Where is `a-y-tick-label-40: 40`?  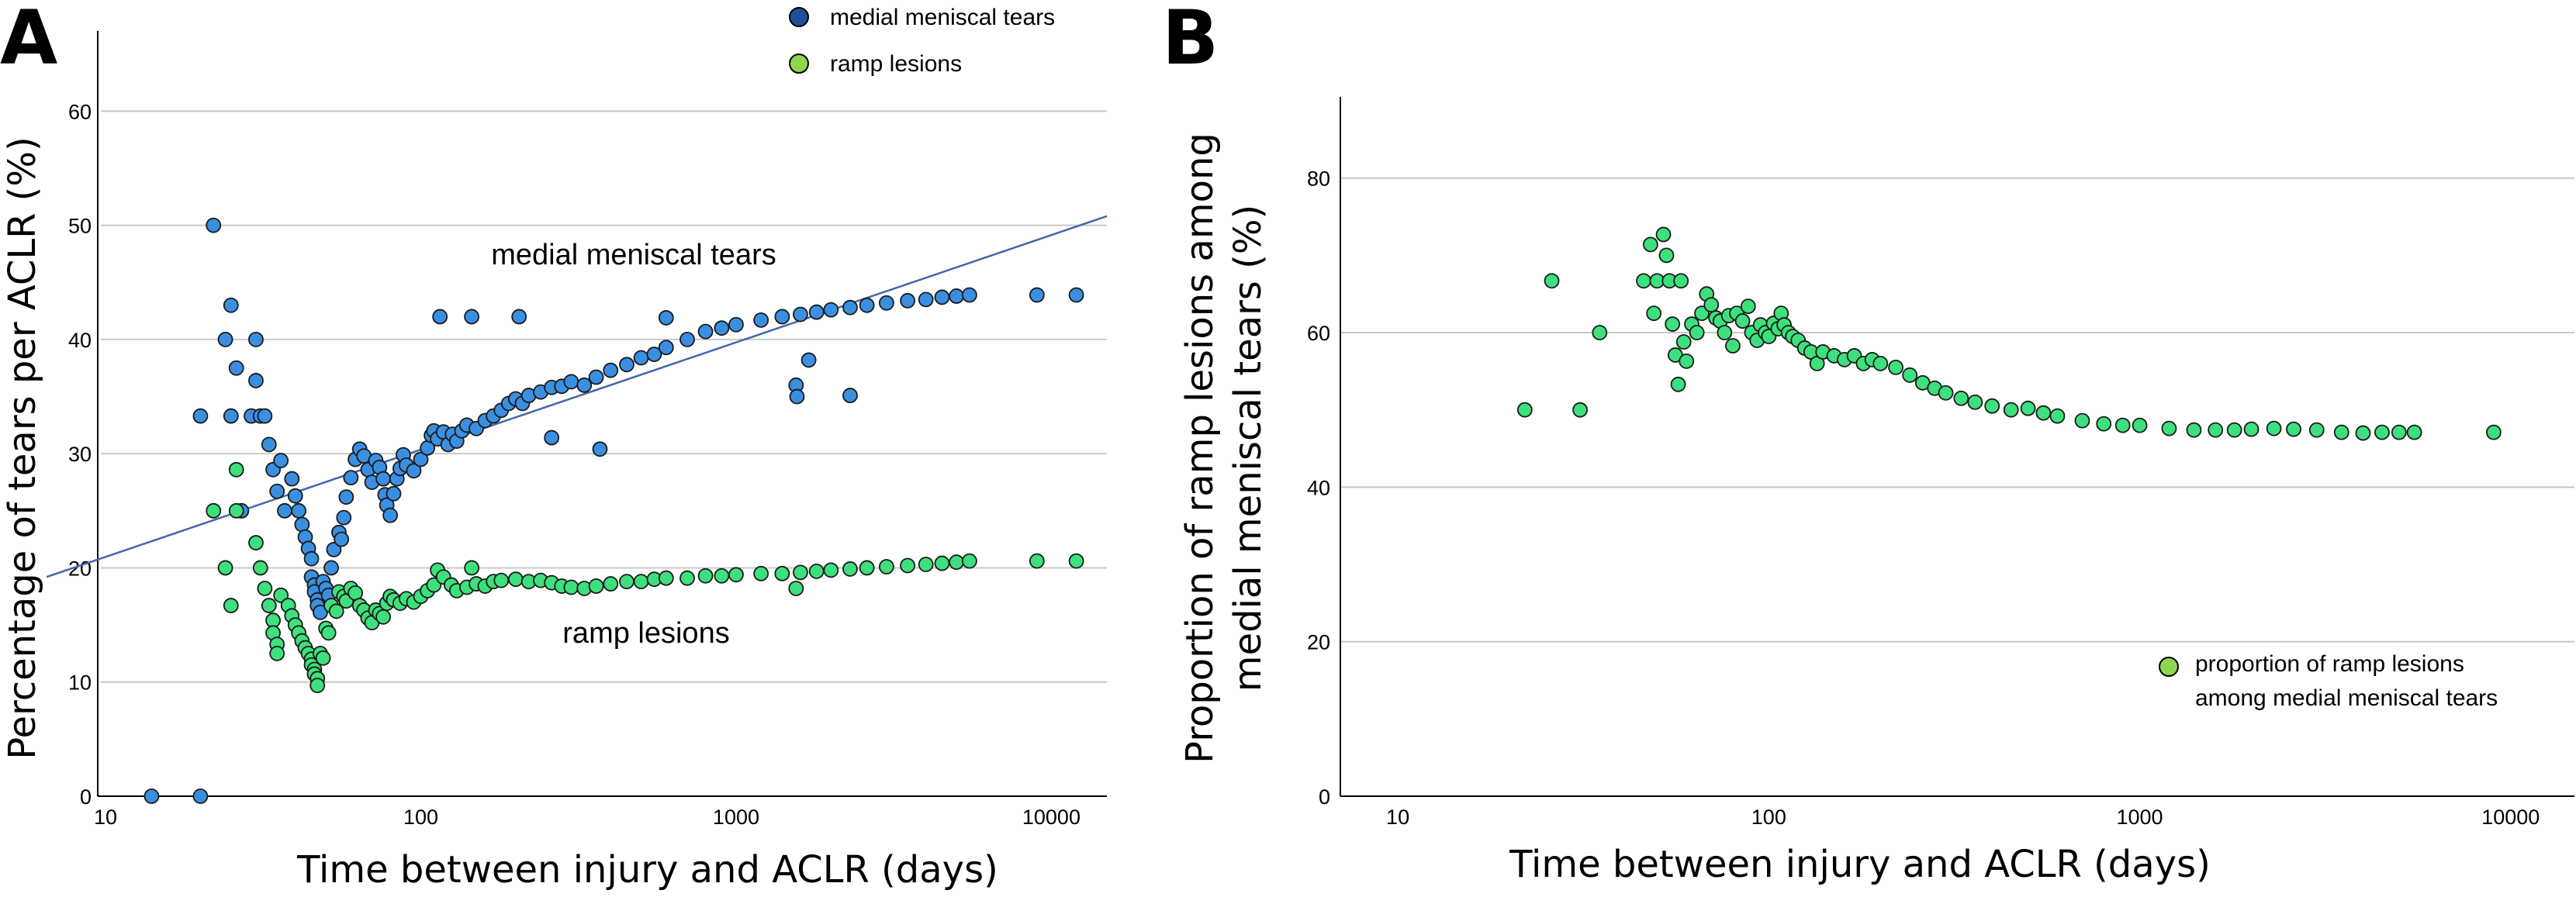
a-y-tick-label-40: 40 is located at coordinates (80, 340).